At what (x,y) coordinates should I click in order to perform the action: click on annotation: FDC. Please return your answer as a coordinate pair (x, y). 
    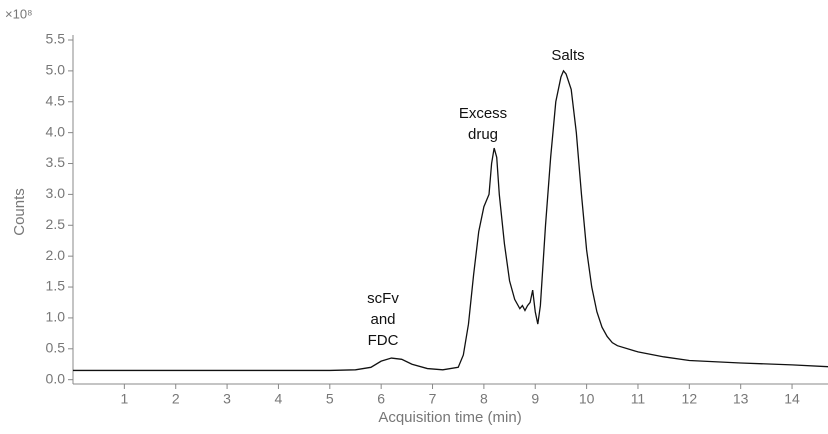
    Looking at the image, I should click on (383, 340).